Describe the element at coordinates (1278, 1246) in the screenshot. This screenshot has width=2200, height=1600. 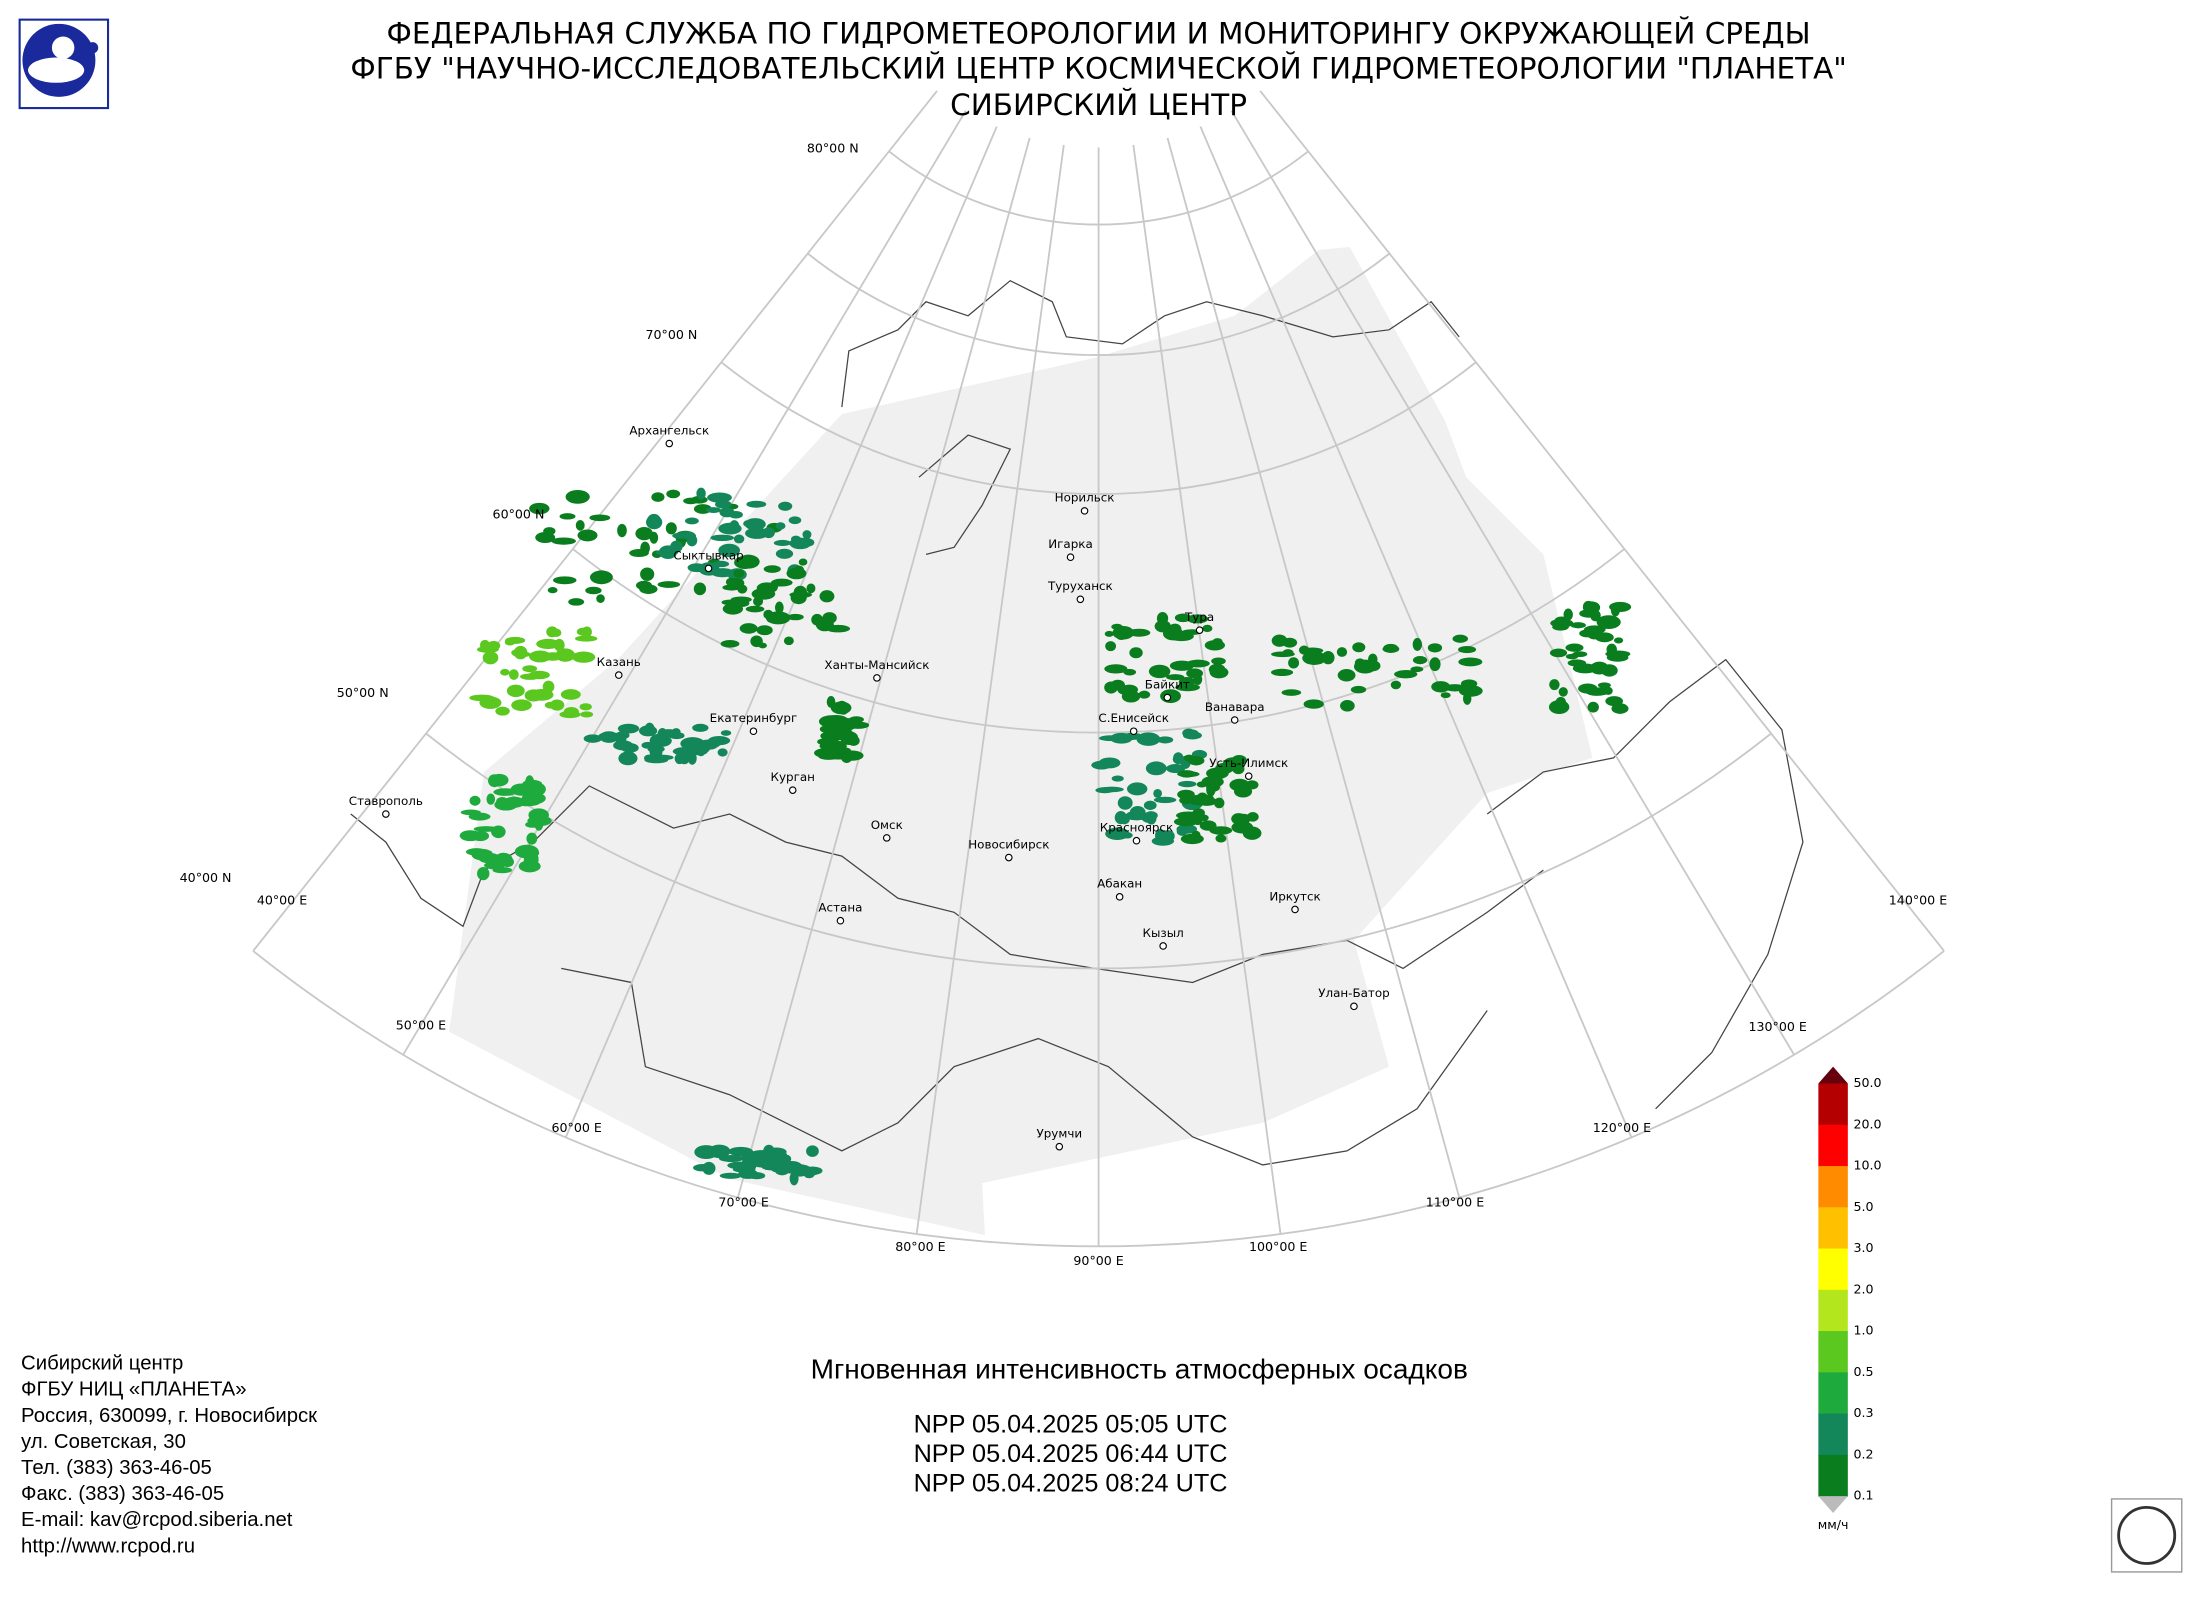
I see `graticule-label: 100°00 E` at that location.